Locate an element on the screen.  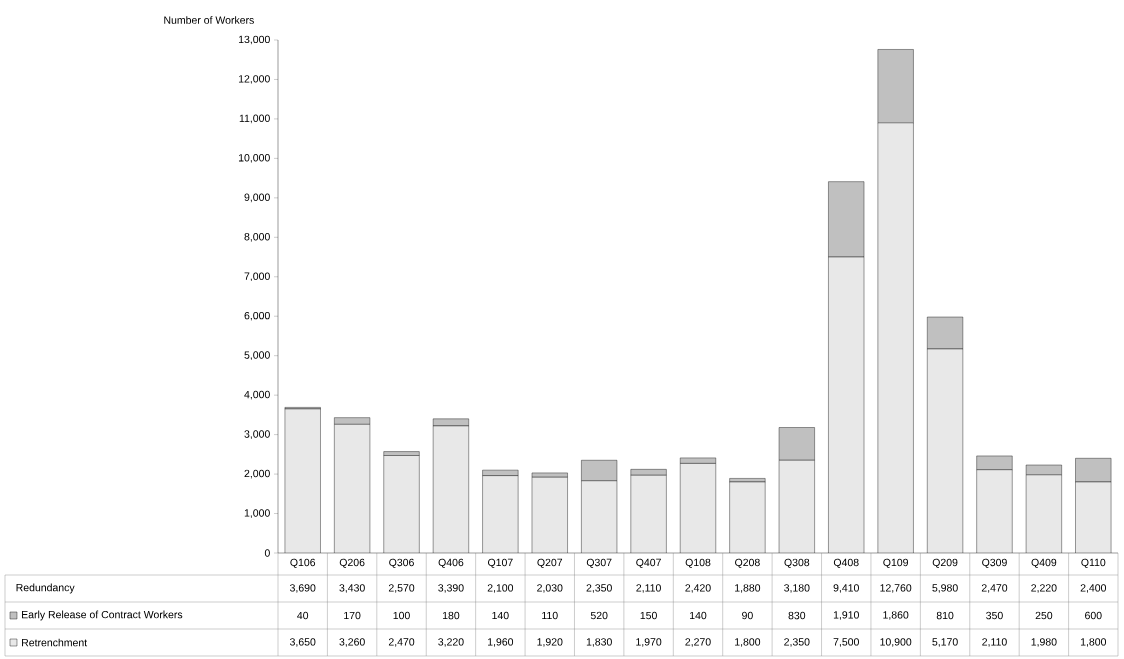
y-tick-label: 1,000 is located at coordinates (257, 513).